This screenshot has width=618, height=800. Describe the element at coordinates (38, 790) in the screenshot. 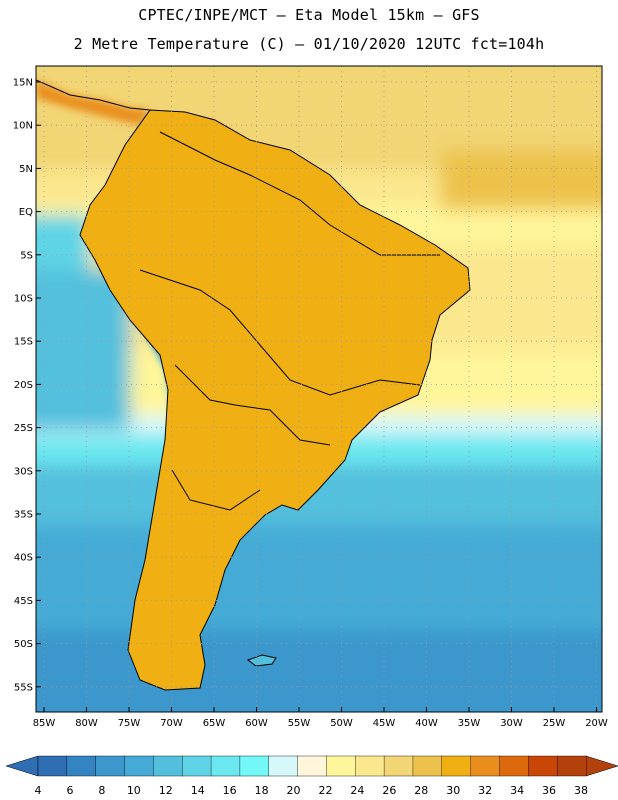

I see `colorbar-tick-label: 4` at that location.